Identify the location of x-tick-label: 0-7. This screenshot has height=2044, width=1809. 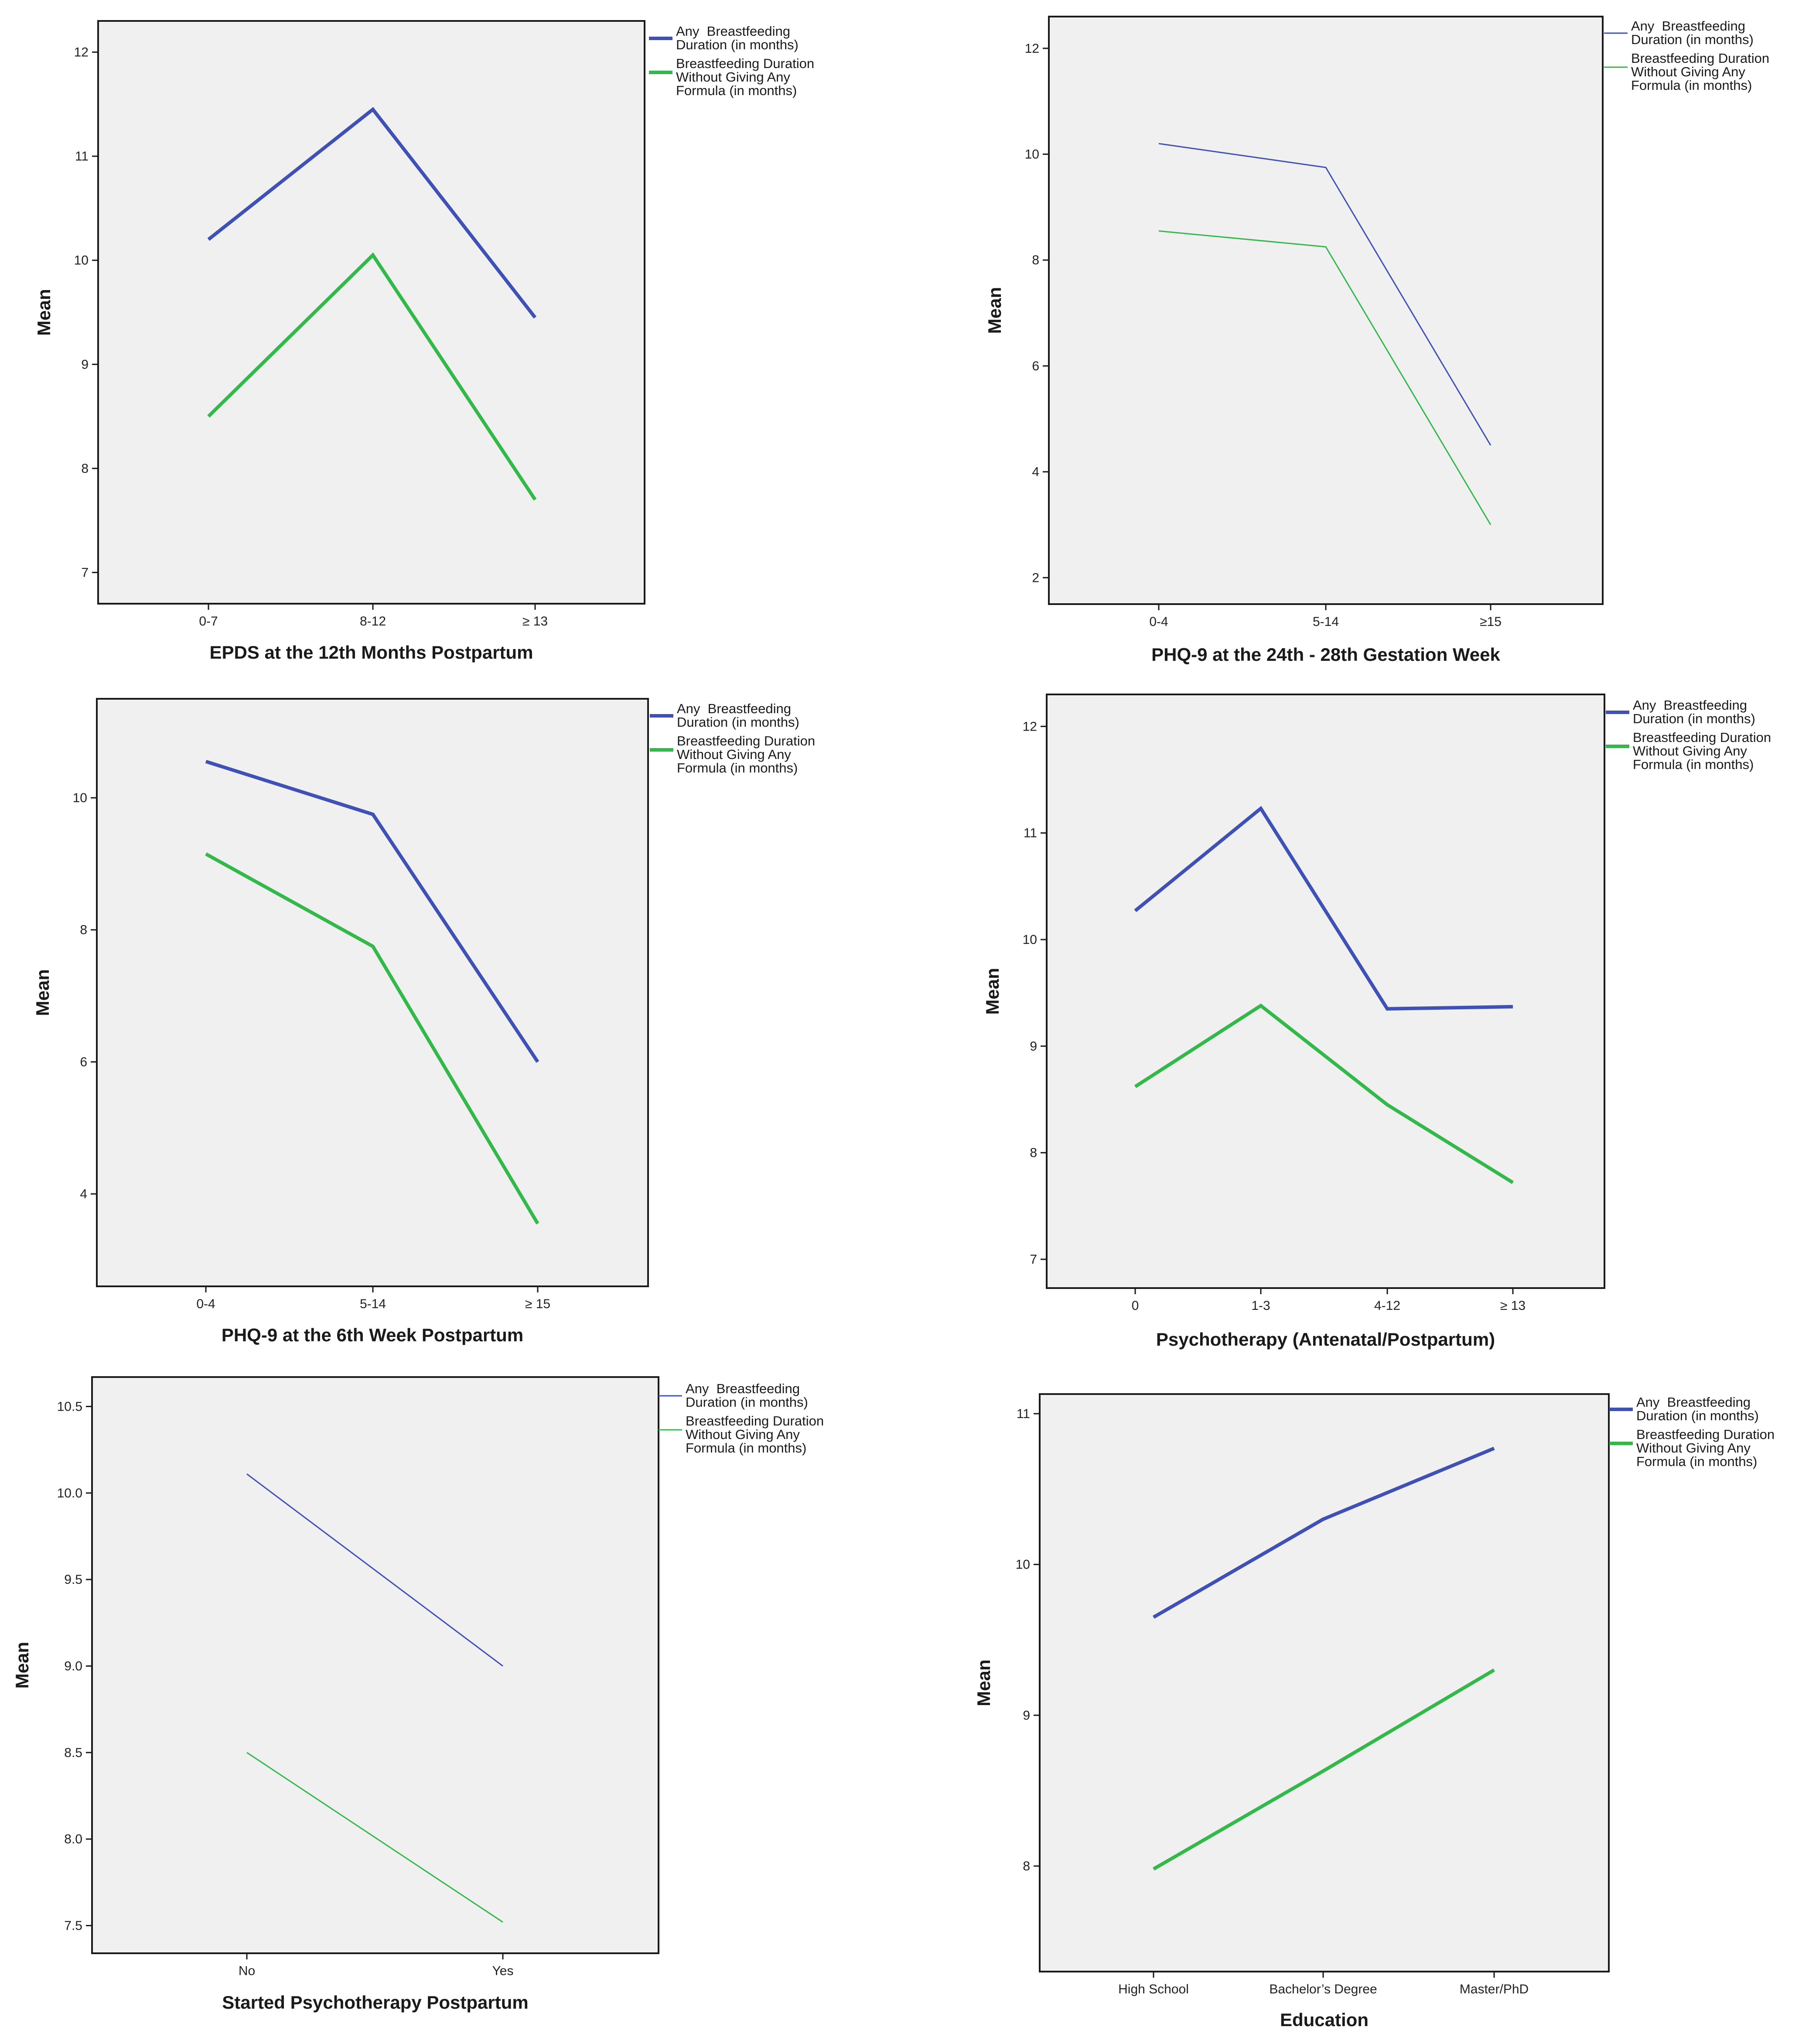
(208, 621).